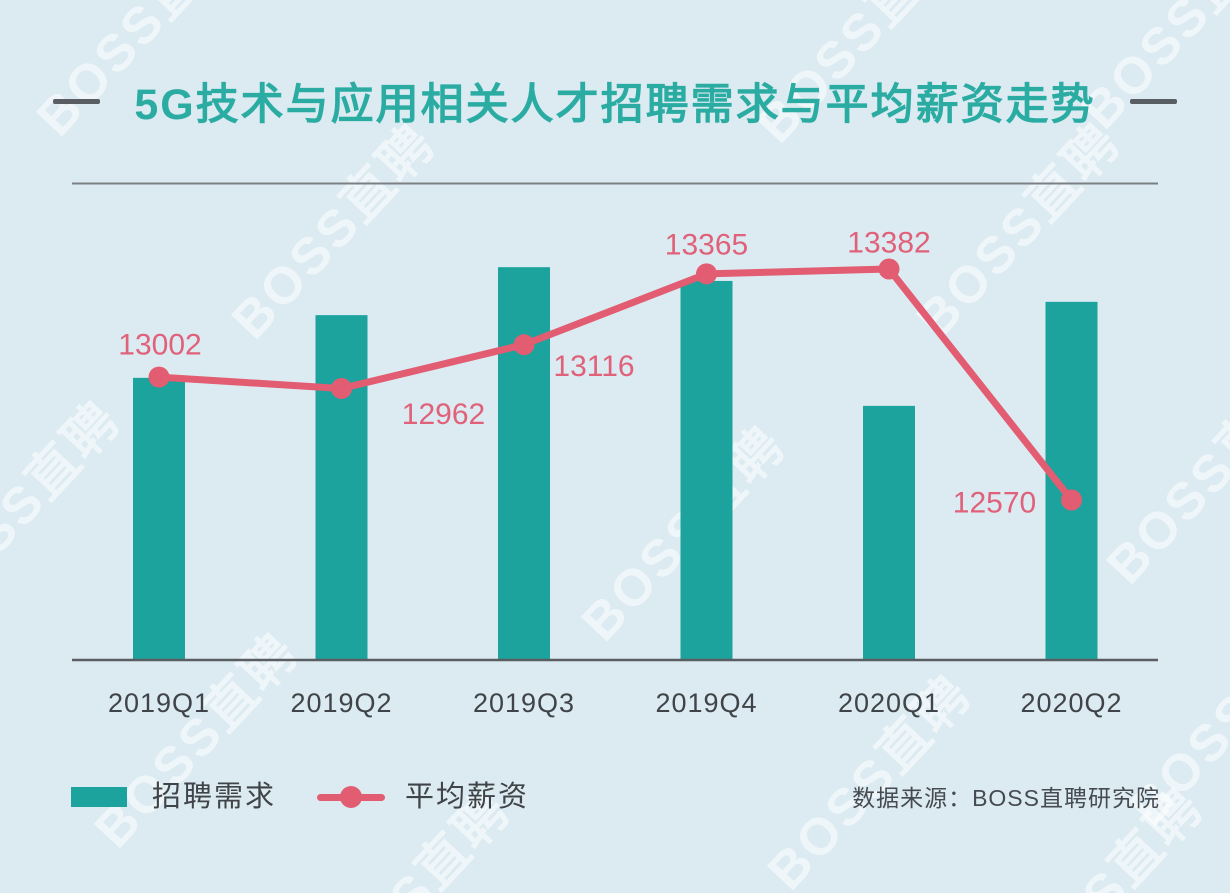  What do you see at coordinates (994, 503) in the screenshot?
I see `salary-value-label-2020Q2: 12570` at bounding box center [994, 503].